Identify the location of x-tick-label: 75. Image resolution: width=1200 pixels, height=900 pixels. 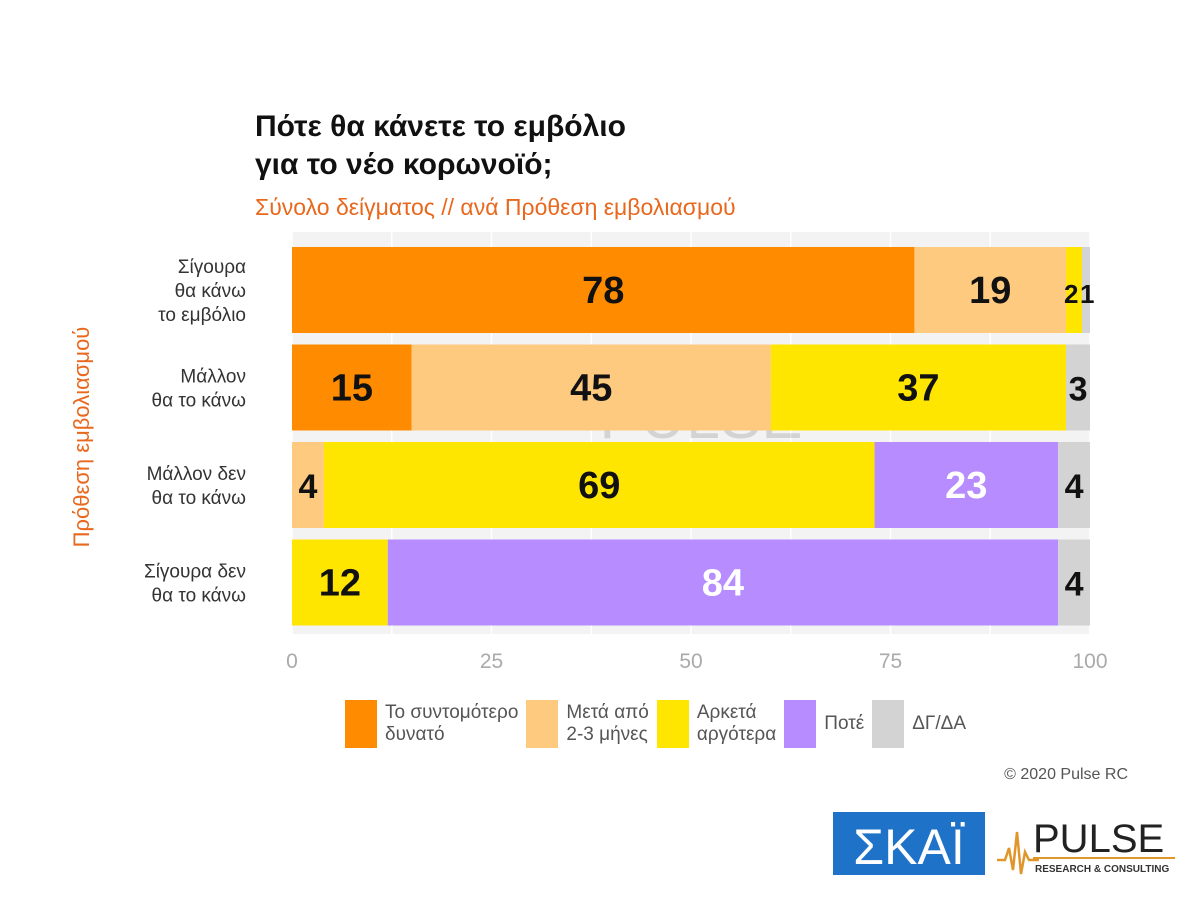
(890, 661).